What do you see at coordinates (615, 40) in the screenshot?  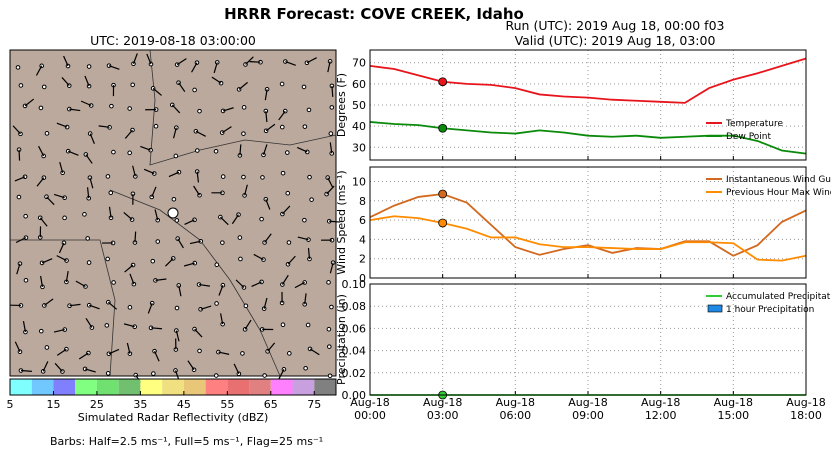 I see `valid-label: Valid (UTC): 2019 Aug 18, 03:00` at bounding box center [615, 40].